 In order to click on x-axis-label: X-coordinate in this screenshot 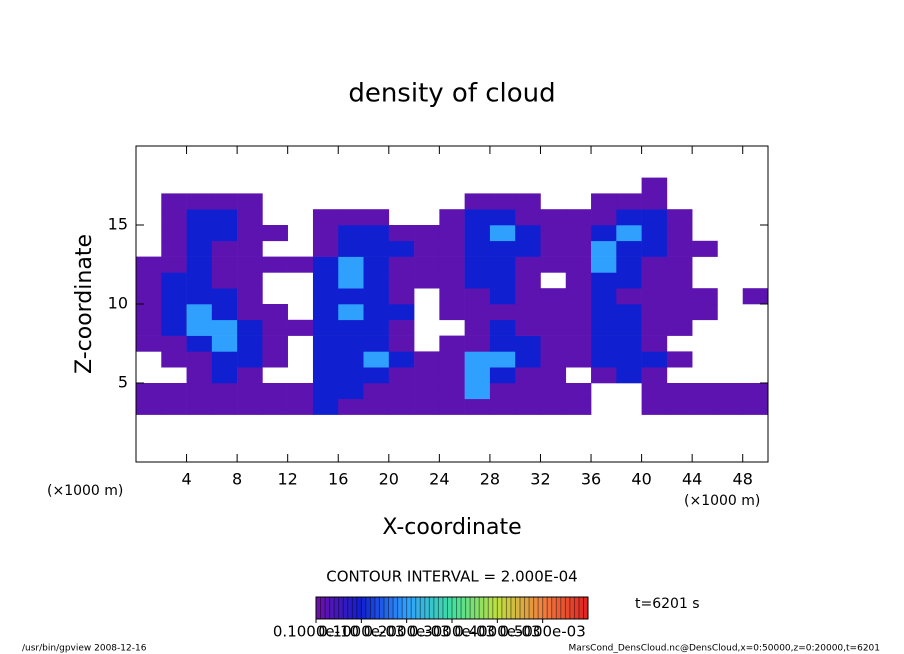, I will do `click(451, 527)`.